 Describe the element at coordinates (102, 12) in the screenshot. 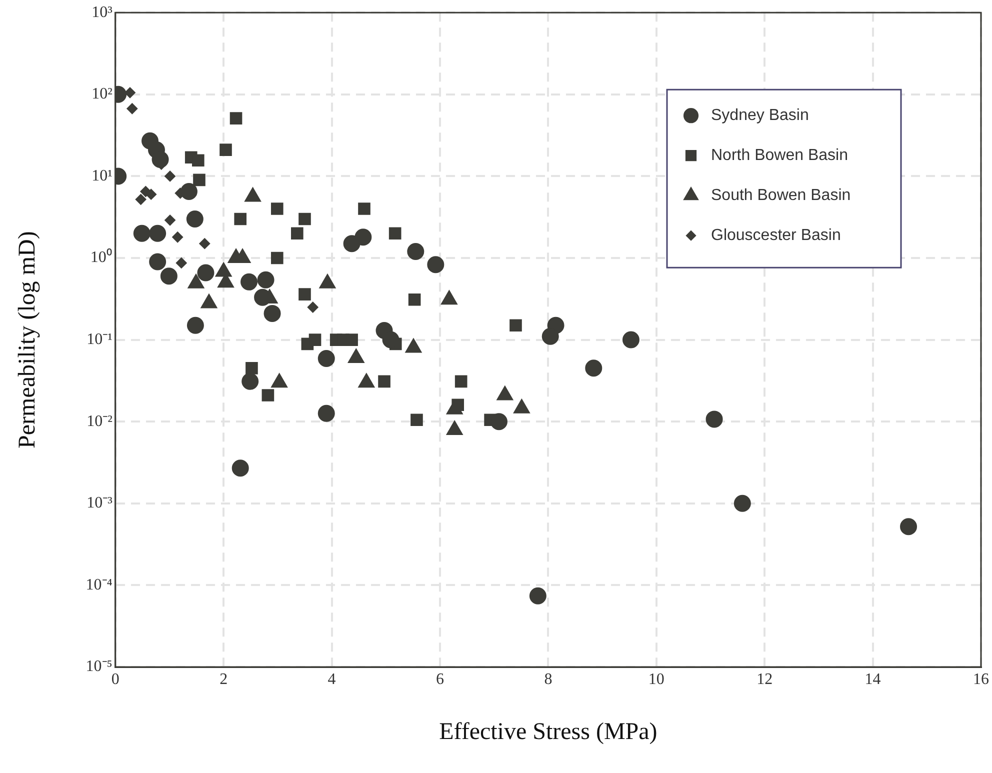

I see `y-tick-label: 10³` at that location.